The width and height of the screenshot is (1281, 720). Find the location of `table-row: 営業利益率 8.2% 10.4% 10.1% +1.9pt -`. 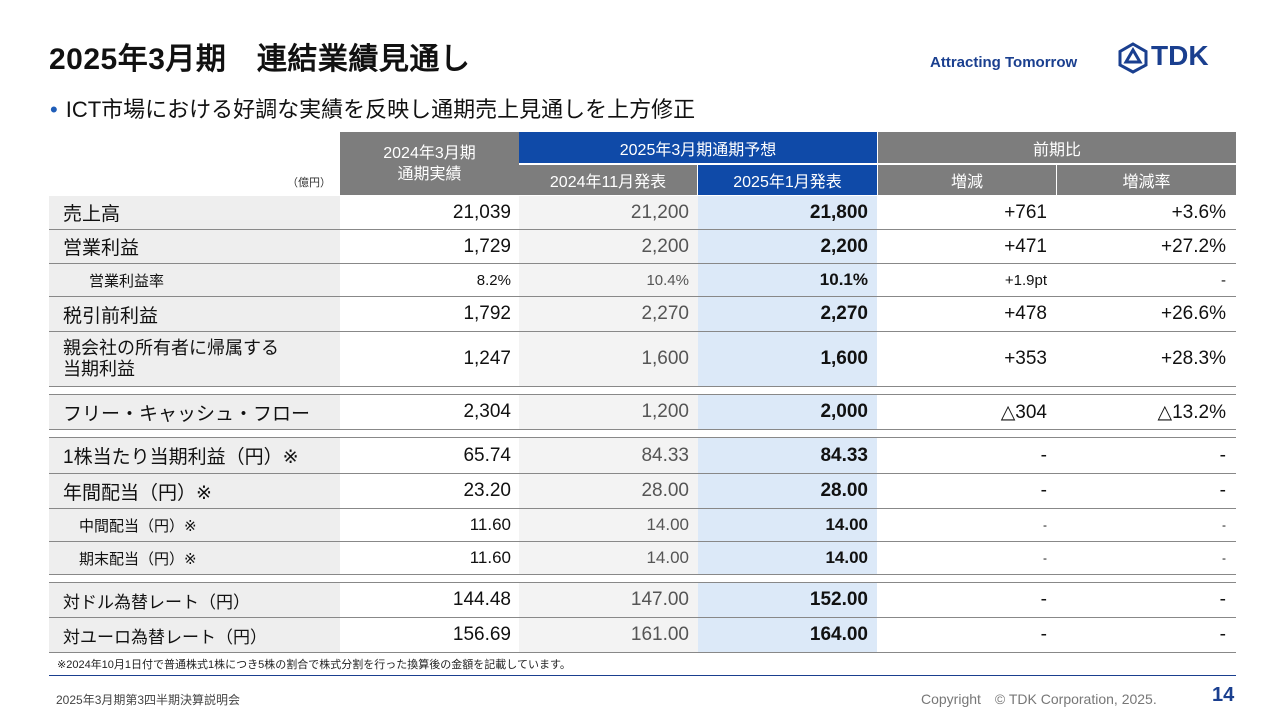

table-row: 営業利益率 8.2% 10.4% 10.1% +1.9pt - is located at coordinates (642, 280).